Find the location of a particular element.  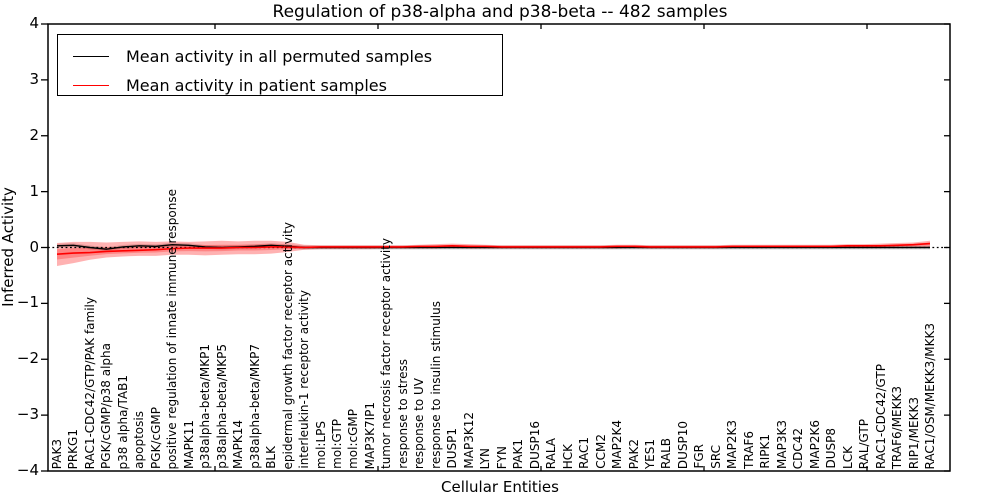

x-tick-label: LYN is located at coordinates (485, 458).